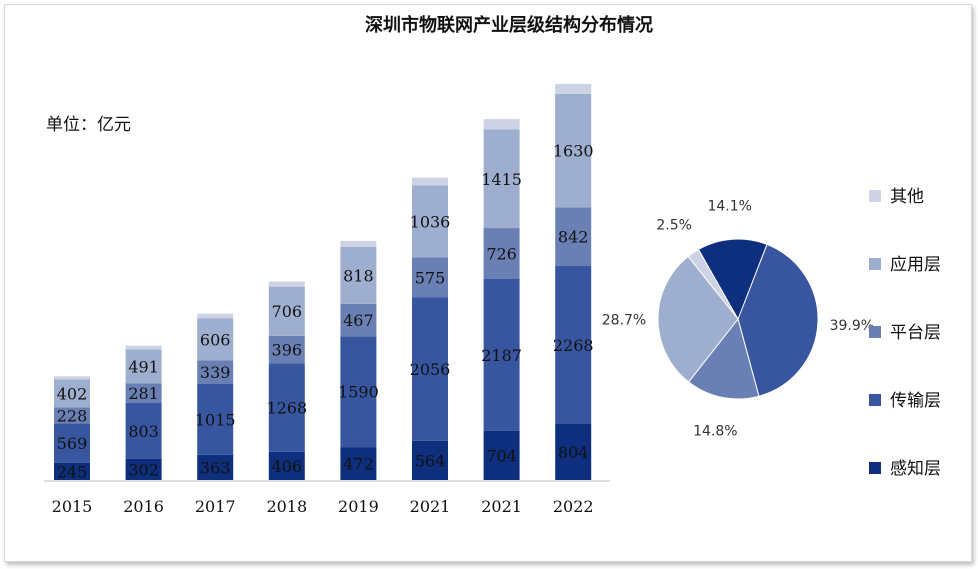 Image resolution: width=978 pixels, height=569 pixels. Describe the element at coordinates (215, 506) in the screenshot. I see `x-tick-label: 2017` at that location.